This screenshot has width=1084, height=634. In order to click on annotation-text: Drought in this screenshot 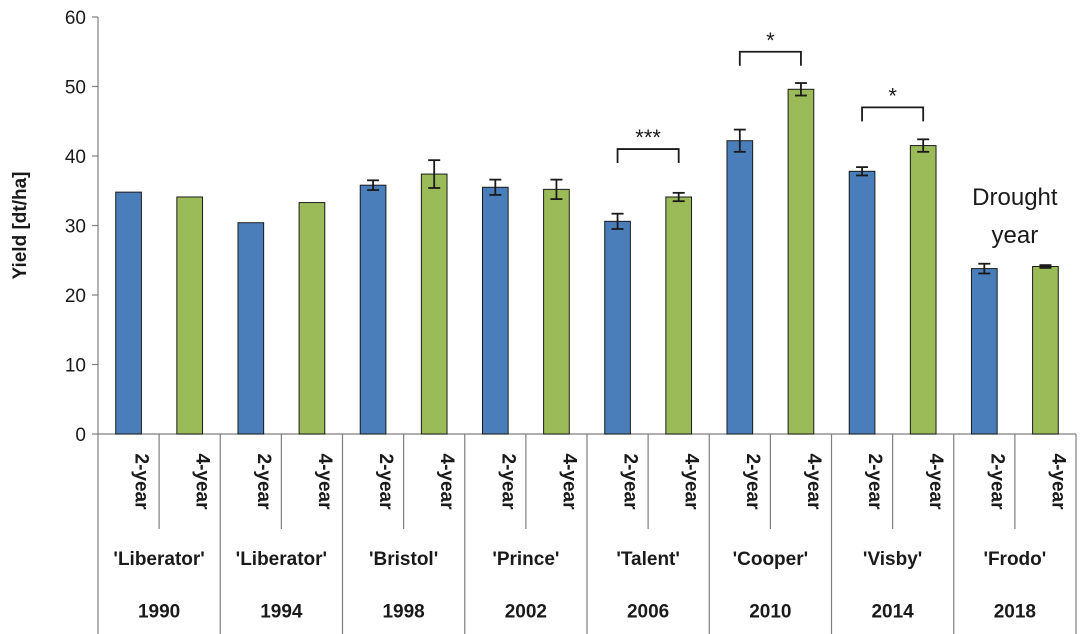, I will do `click(1015, 197)`.